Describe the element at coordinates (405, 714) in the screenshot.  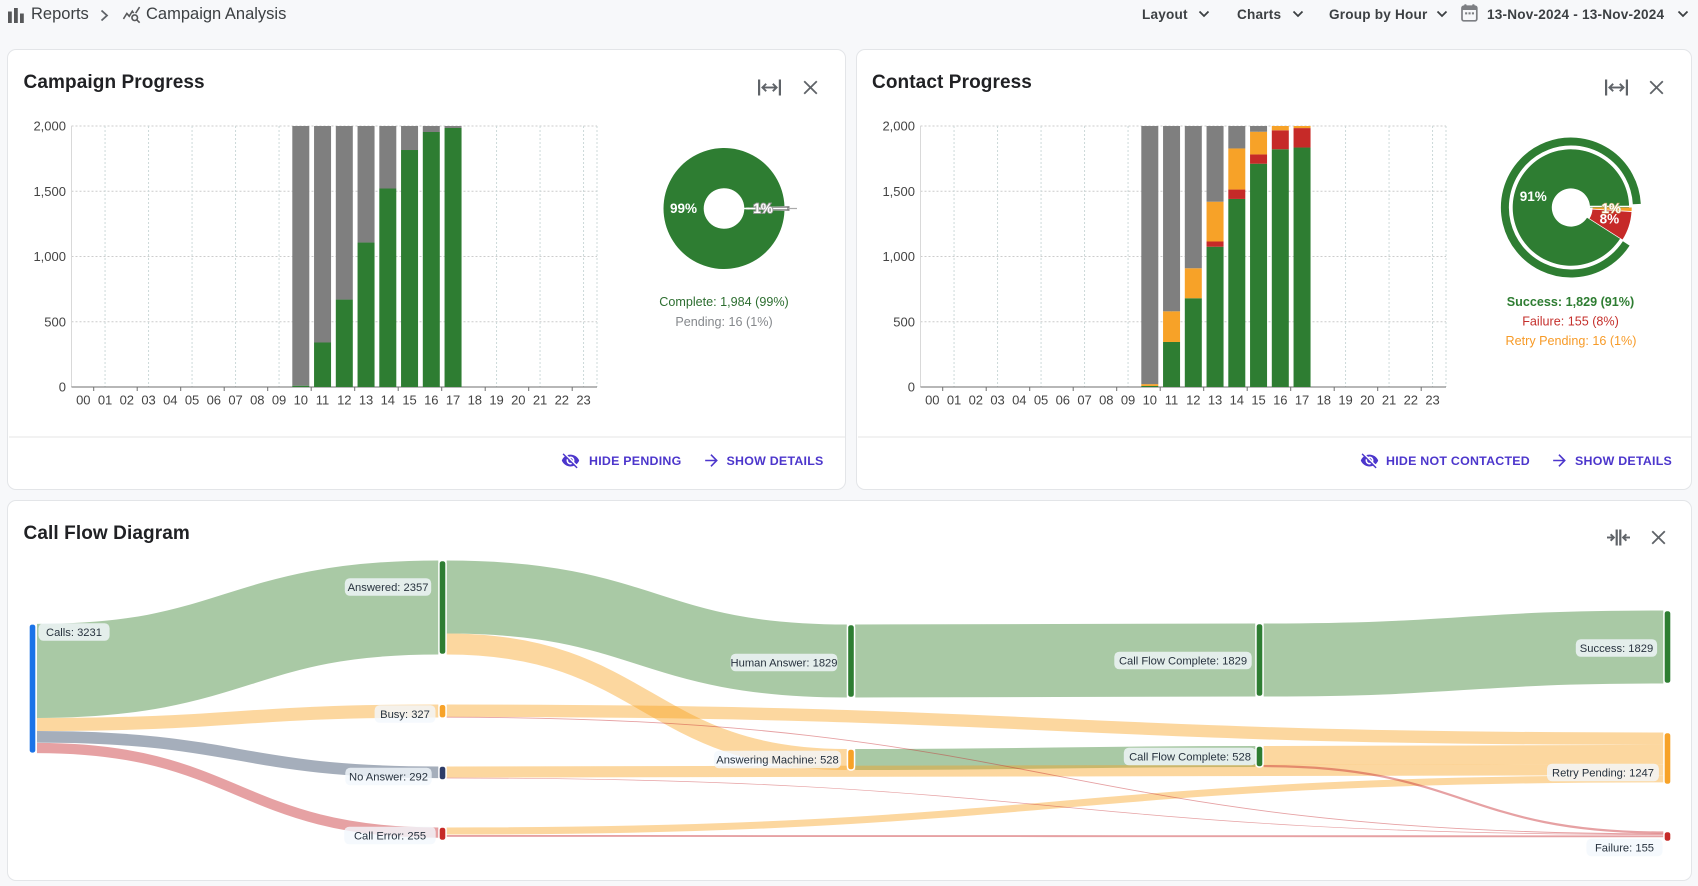
I see `svg-text: Busy: 327` at that location.